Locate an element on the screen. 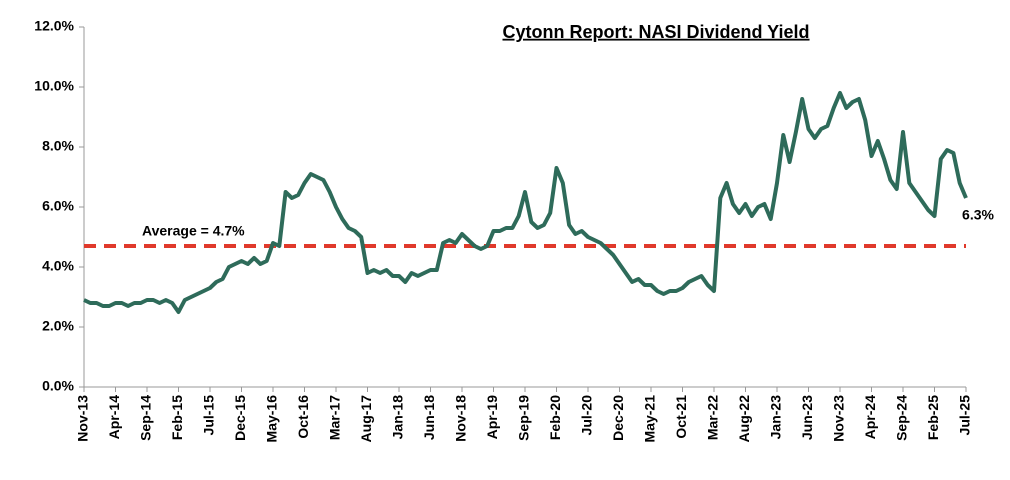 The width and height of the screenshot is (1010, 480). x-tick-label: Oct-21 is located at coordinates (681, 417).